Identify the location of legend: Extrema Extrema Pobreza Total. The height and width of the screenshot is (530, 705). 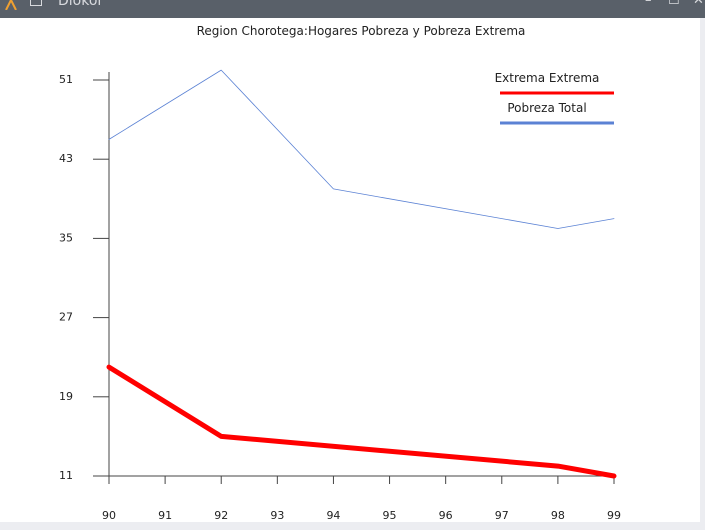
(554, 98).